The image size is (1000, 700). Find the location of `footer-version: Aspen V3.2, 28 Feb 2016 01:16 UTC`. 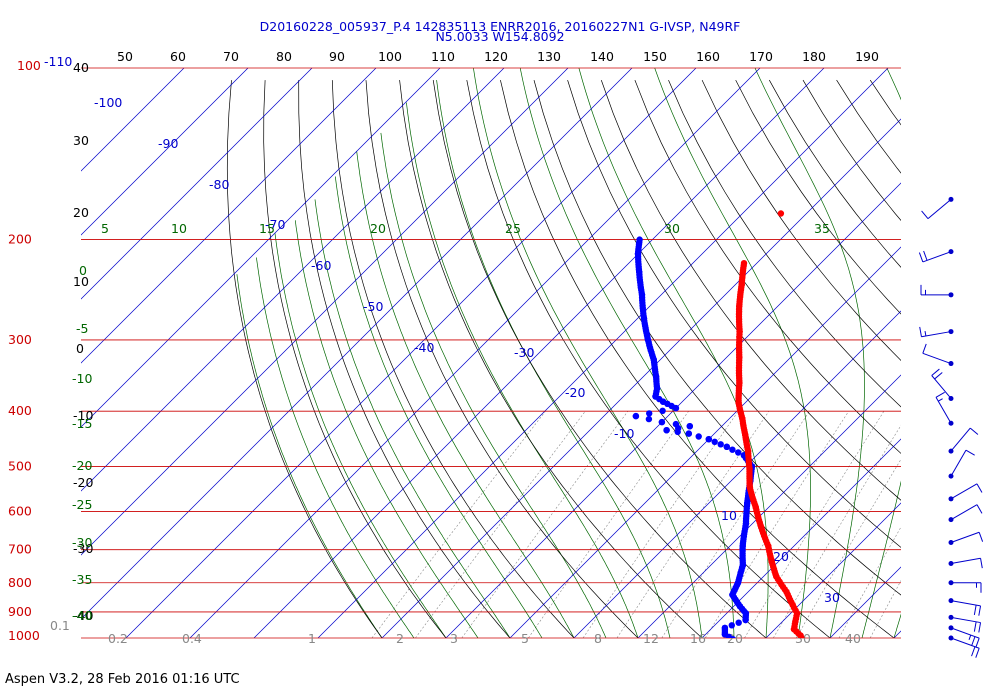

footer-version: Aspen V3.2, 28 Feb 2016 01:16 UTC is located at coordinates (122, 679).